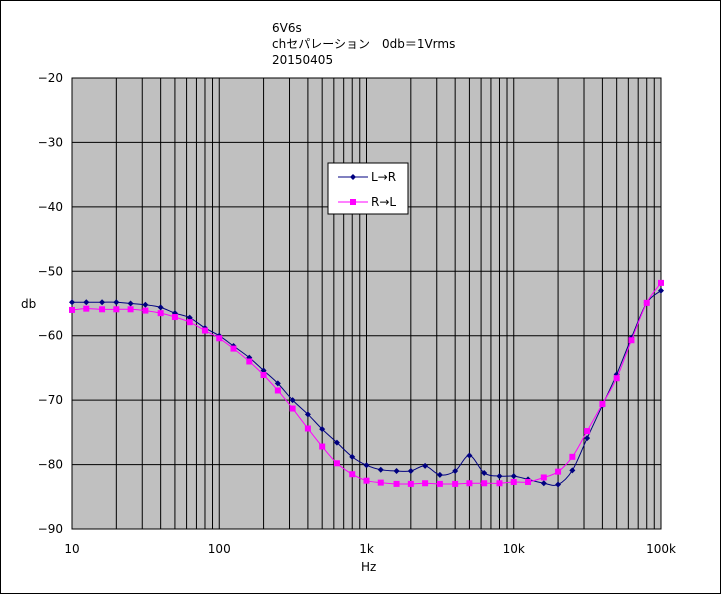 The width and height of the screenshot is (722, 595). I want to click on y-tick-labels: −20 −30 −40 −50 −60 −70 −80 −90, so click(50, 303).